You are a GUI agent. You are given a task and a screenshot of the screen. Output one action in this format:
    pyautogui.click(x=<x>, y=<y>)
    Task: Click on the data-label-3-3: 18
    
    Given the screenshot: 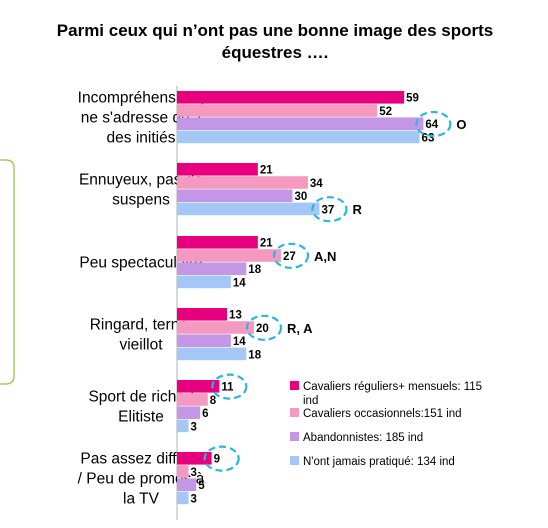 What is the action you would take?
    pyautogui.click(x=254, y=355)
    